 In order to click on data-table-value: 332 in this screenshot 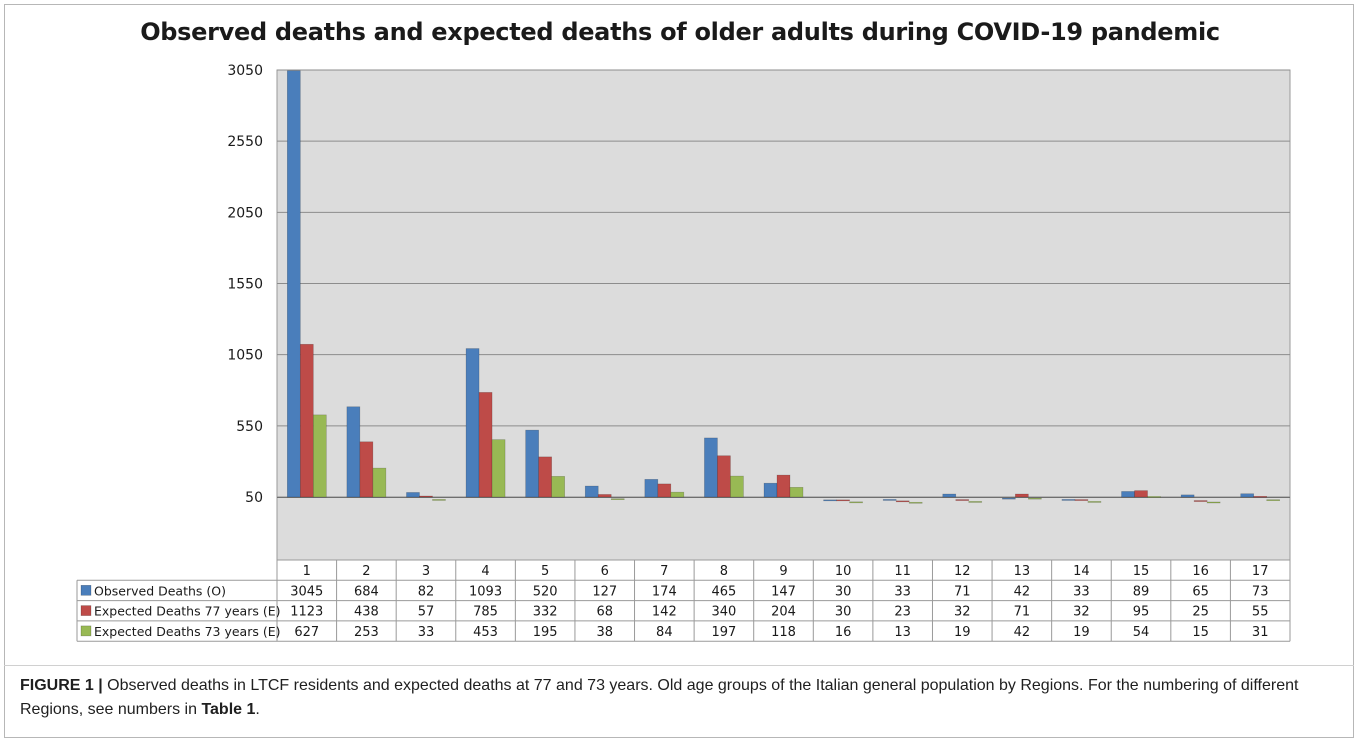, I will do `click(545, 612)`.